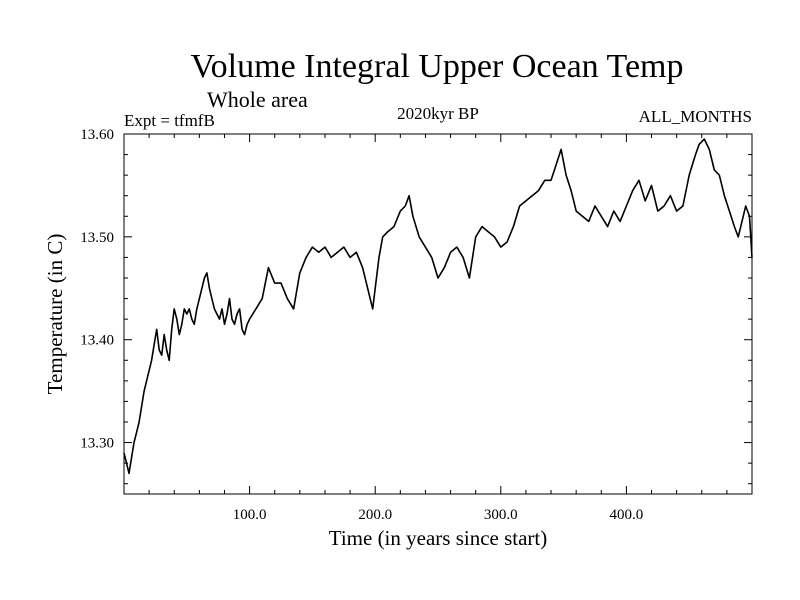 The height and width of the screenshot is (600, 800). I want to click on y-axis-label: Temperature (in C), so click(55, 314).